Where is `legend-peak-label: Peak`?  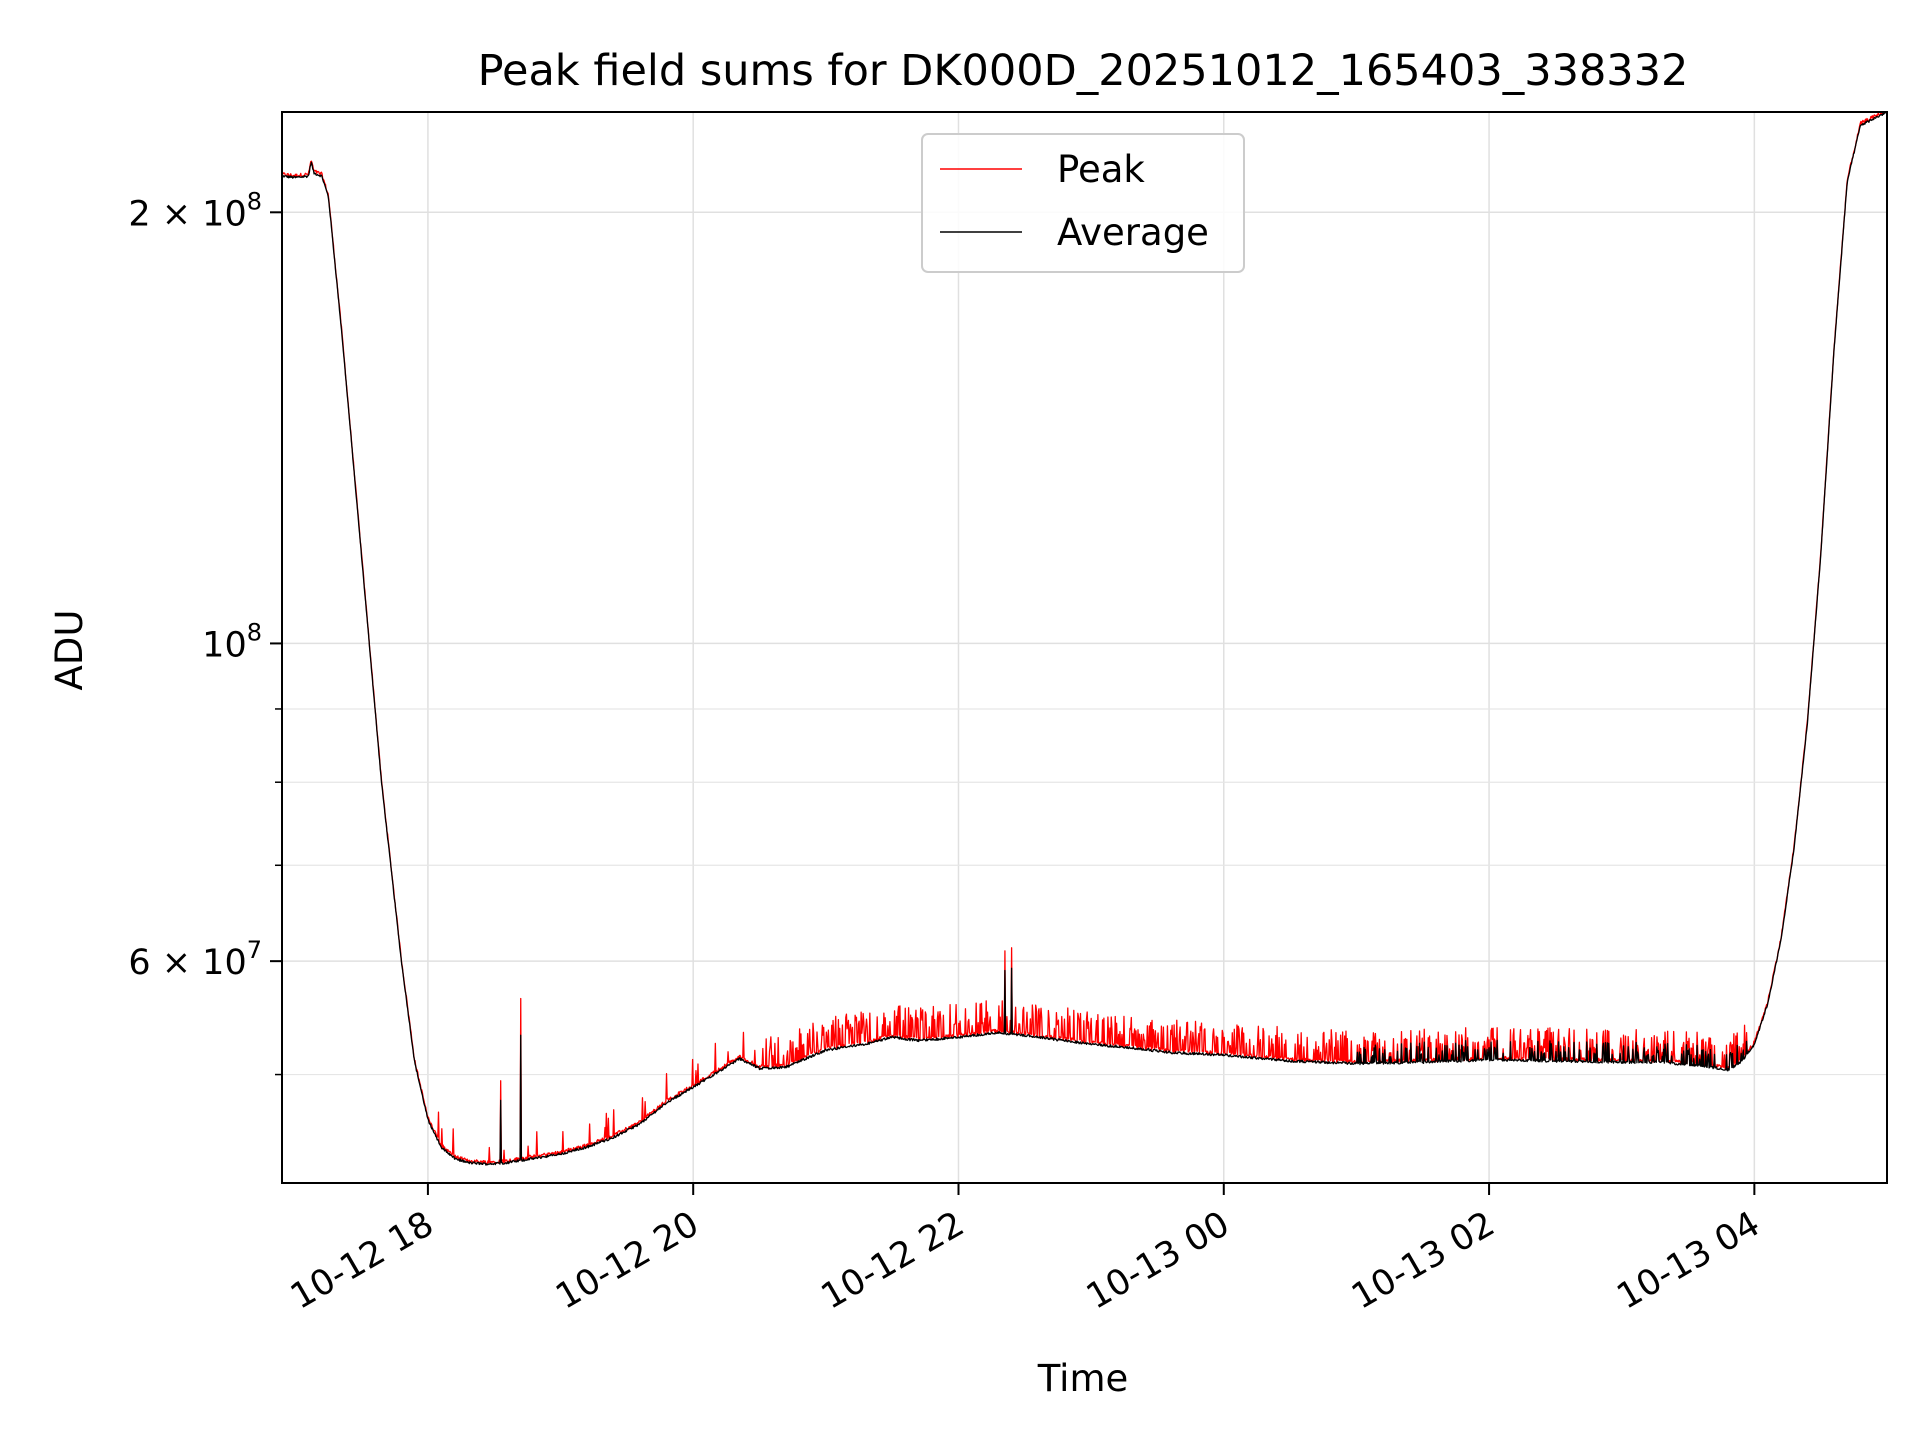
legend-peak-label: Peak is located at coordinates (1101, 169).